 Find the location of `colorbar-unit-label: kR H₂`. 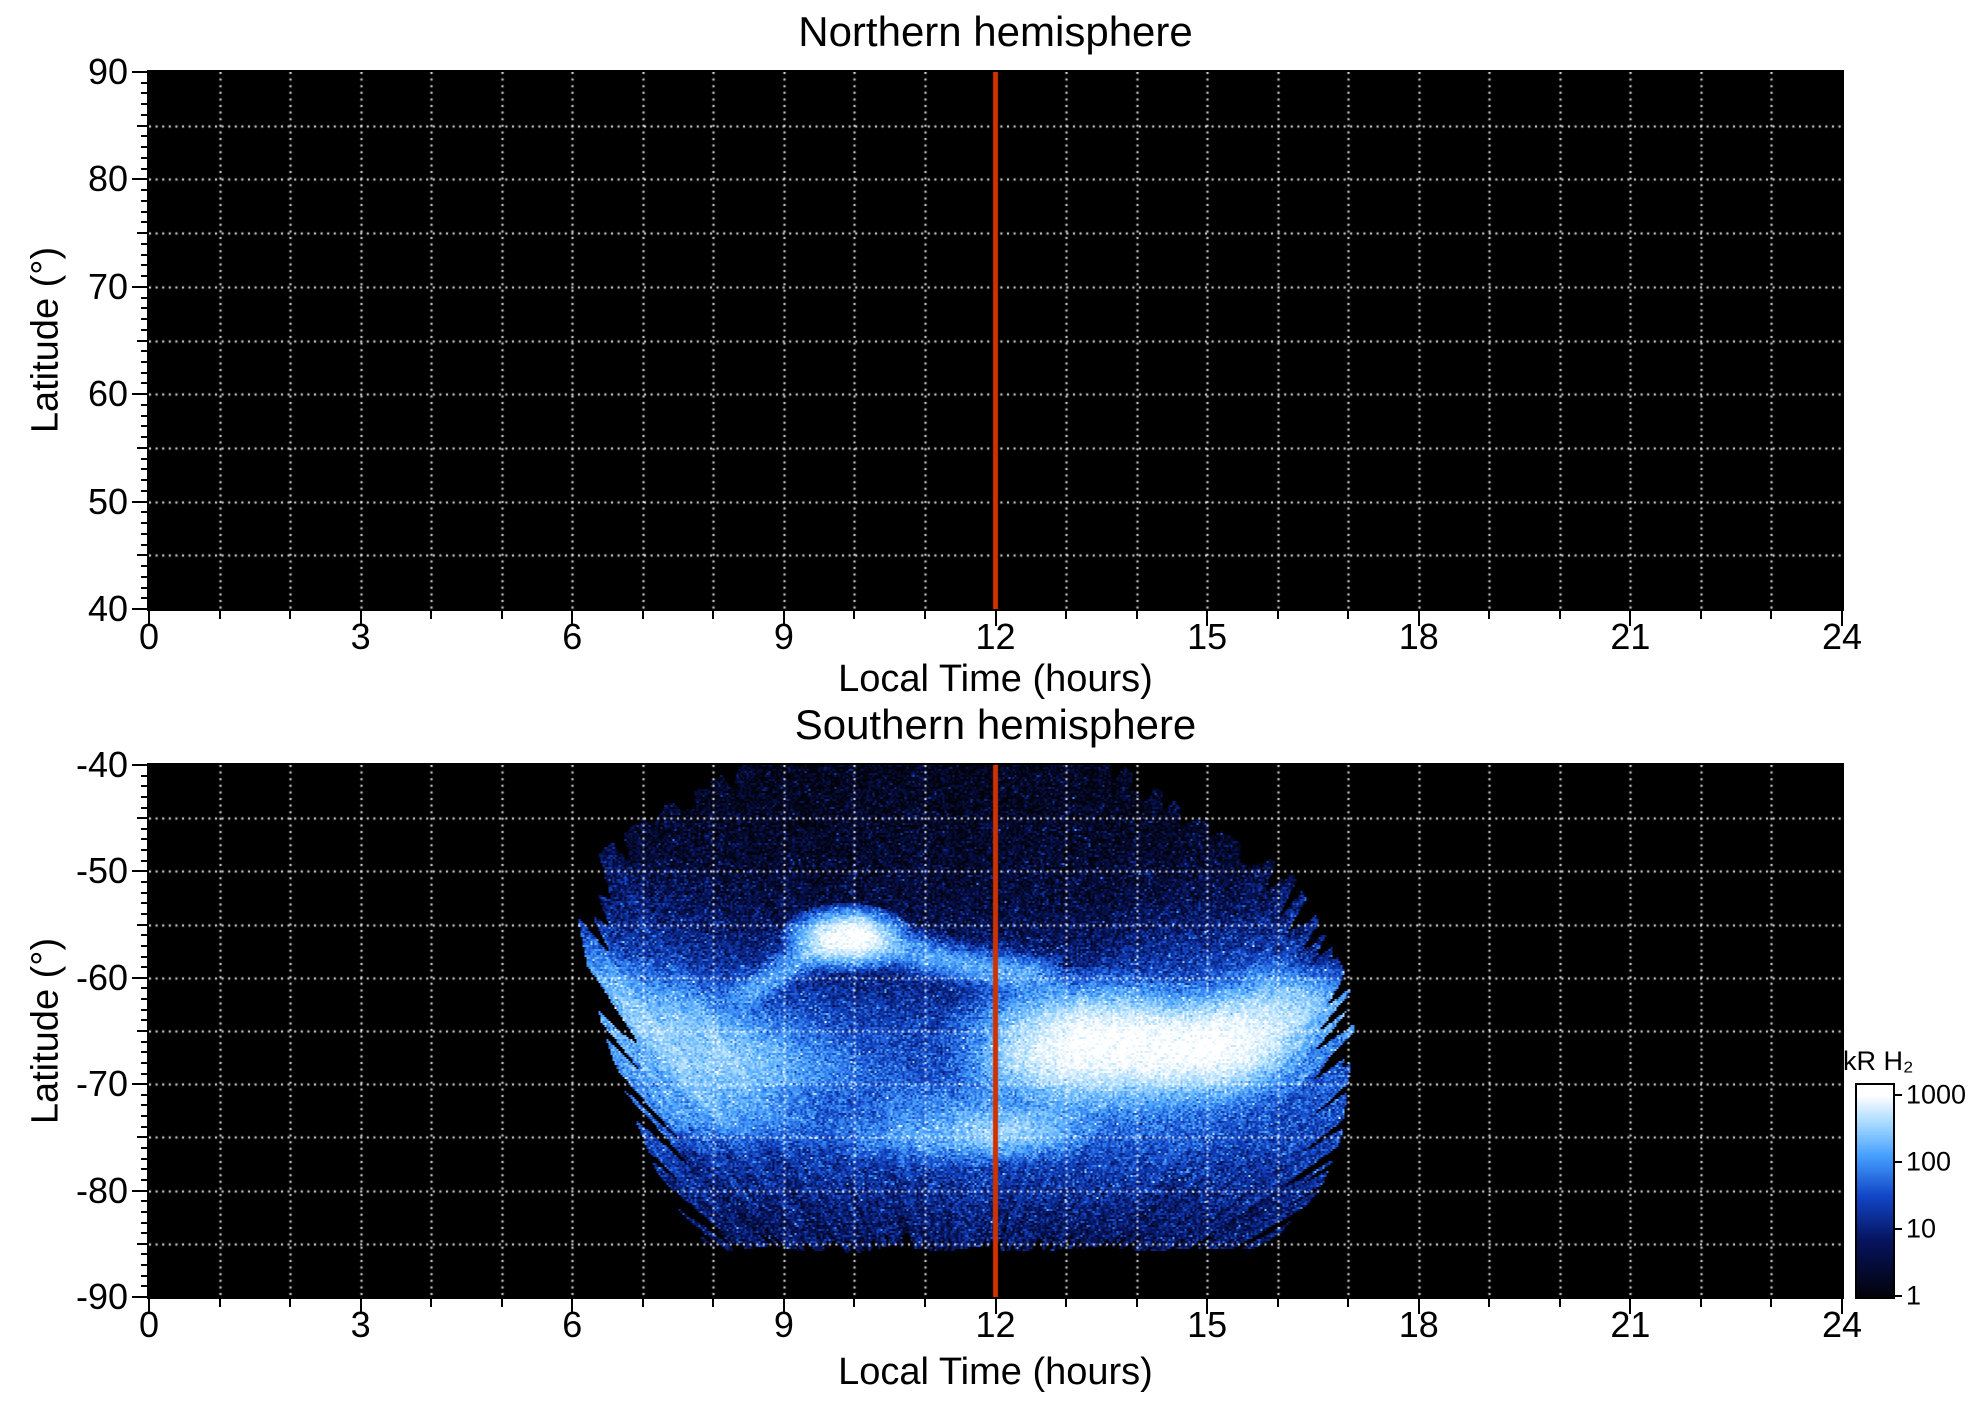

colorbar-unit-label: kR H₂ is located at coordinates (1878, 1061).